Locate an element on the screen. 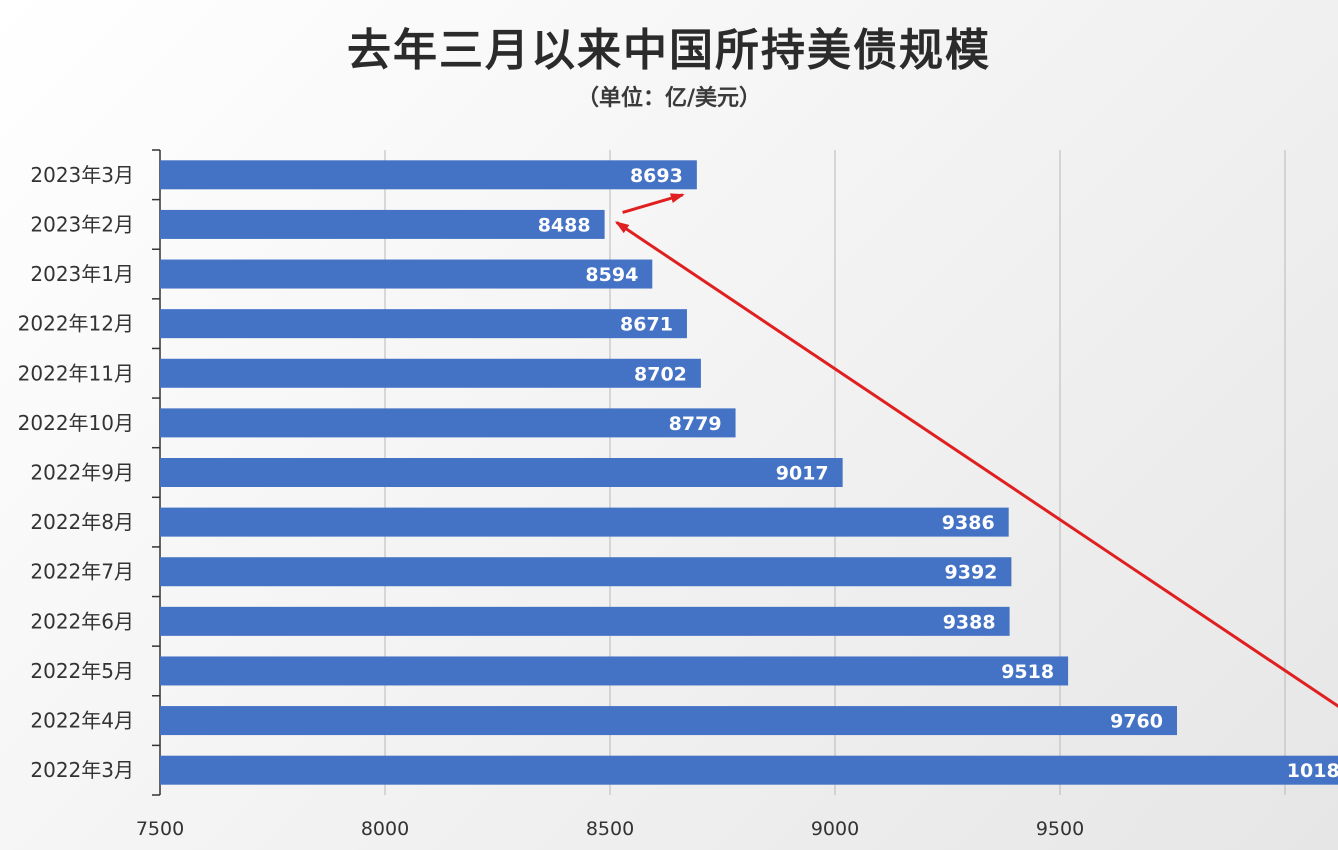 This screenshot has width=1338, height=850. category-label: 2022年4月 is located at coordinates (82, 721).